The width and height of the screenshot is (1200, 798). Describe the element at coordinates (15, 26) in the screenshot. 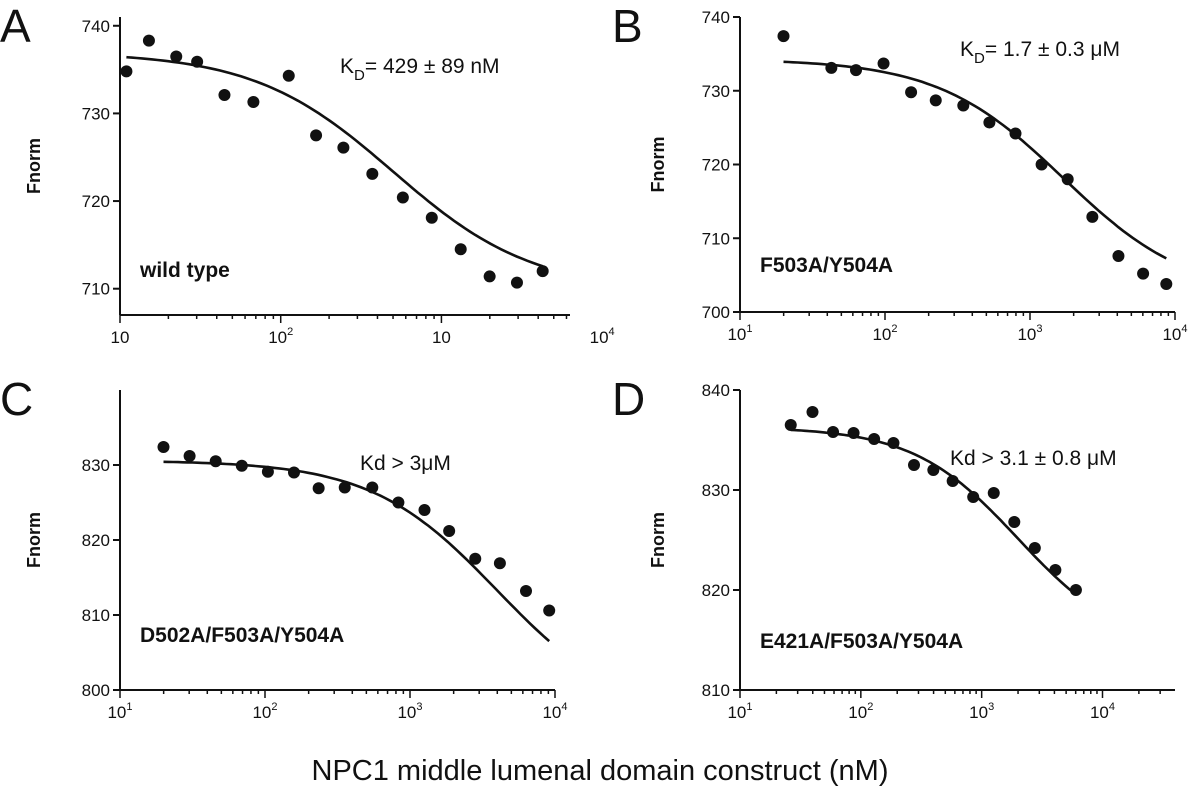

I see `panel-letter: A` at that location.